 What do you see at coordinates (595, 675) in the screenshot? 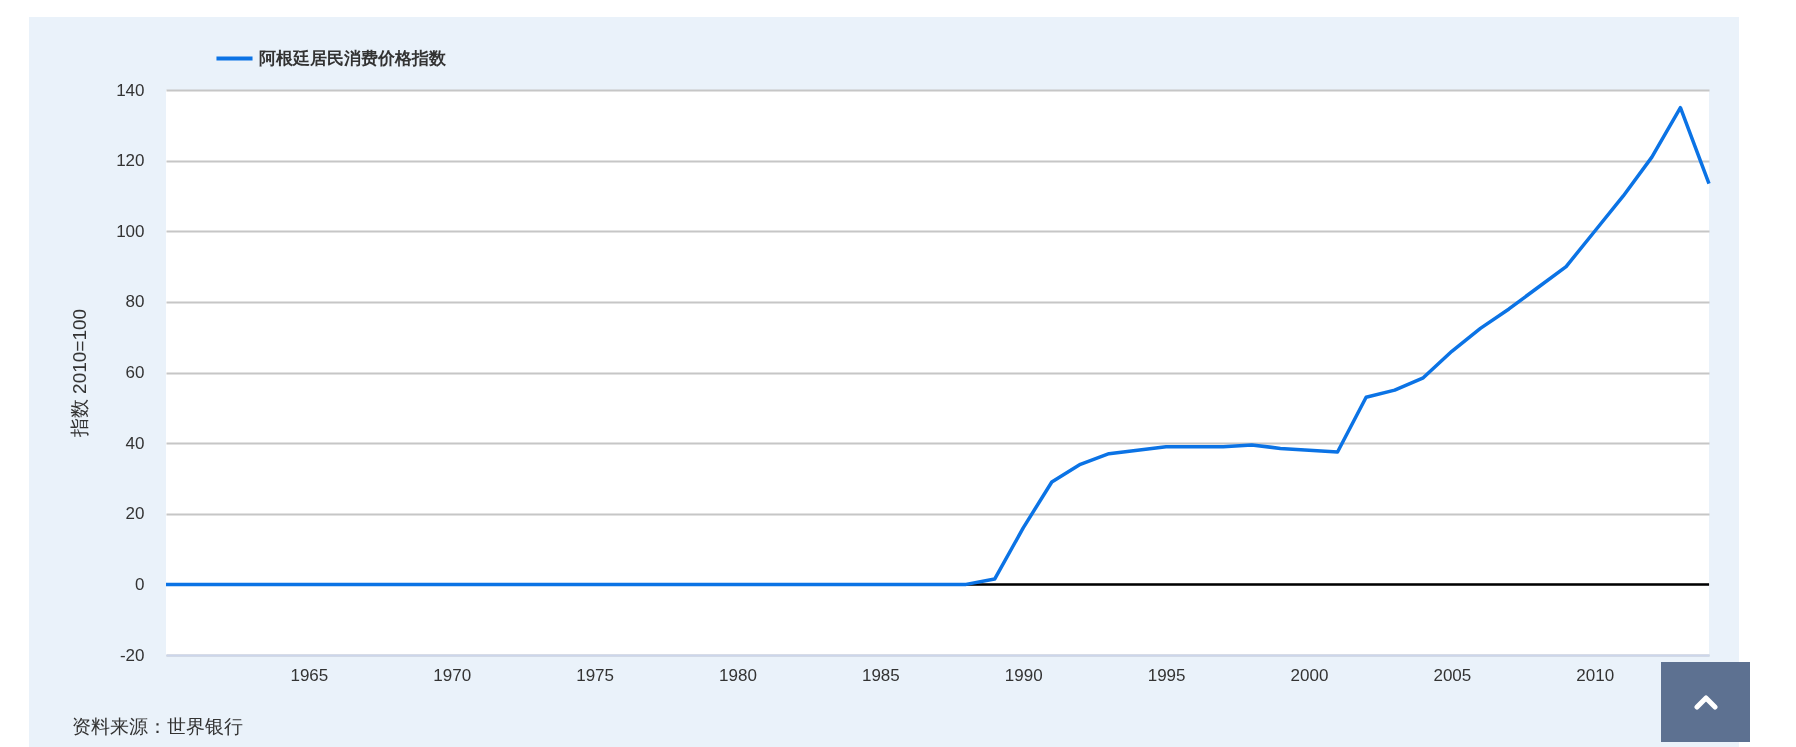
I see `x-tick-label: 1975` at bounding box center [595, 675].